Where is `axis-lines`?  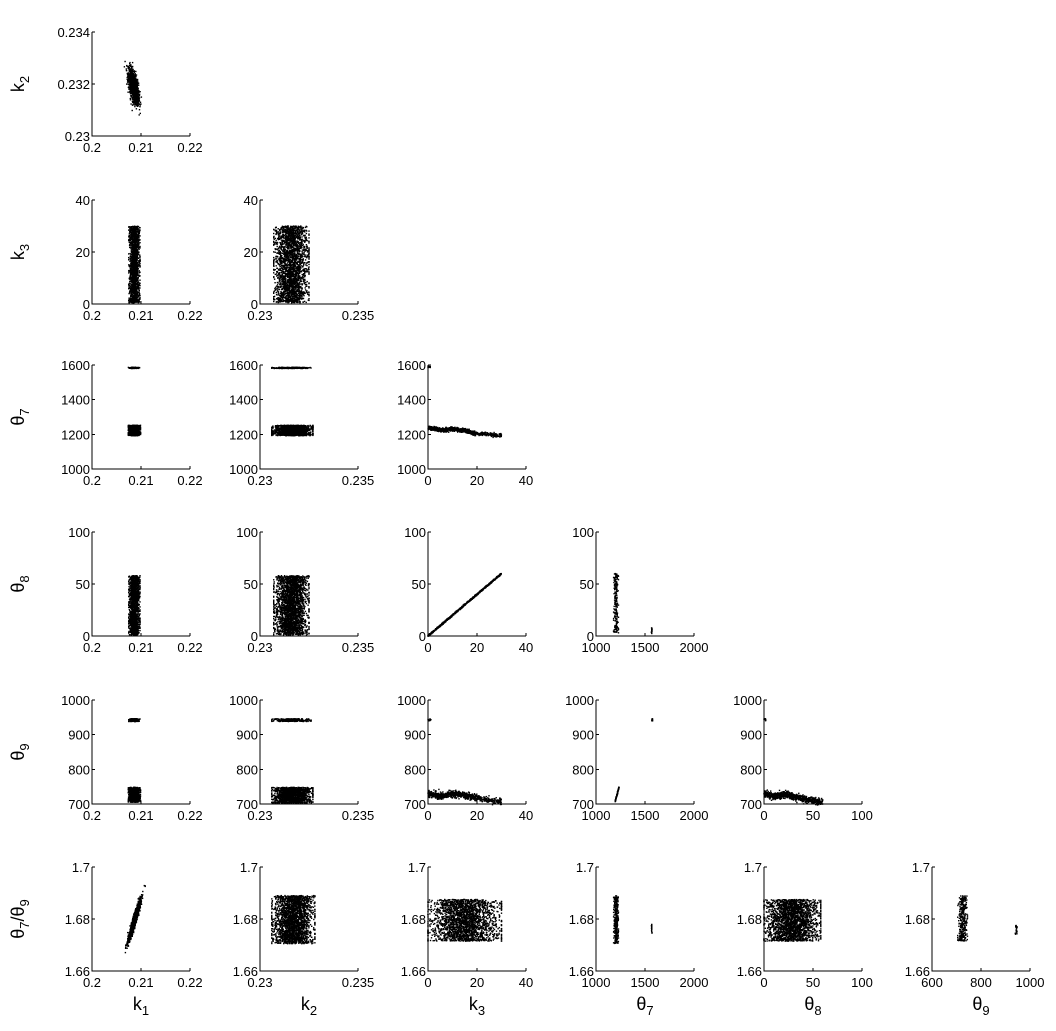
axis-lines is located at coordinates (141, 252).